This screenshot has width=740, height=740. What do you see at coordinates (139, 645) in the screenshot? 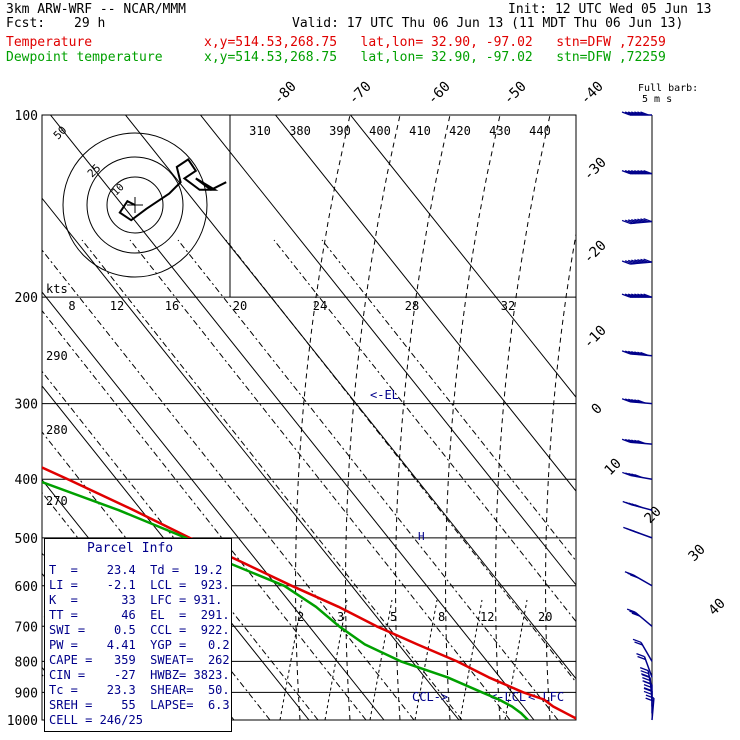
I see `parcel-row: PW = 4.41 YGP = 0.2` at bounding box center [139, 645].